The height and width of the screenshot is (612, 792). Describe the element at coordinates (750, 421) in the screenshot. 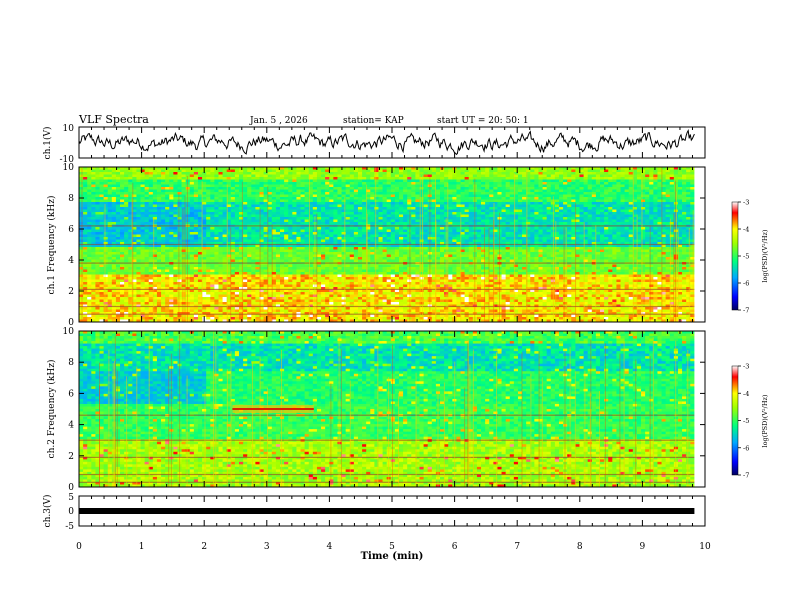

I see `ch2-colorbar: -3 -4 -5 -6 -7 log(PSD)(V²/Hz)` at that location.